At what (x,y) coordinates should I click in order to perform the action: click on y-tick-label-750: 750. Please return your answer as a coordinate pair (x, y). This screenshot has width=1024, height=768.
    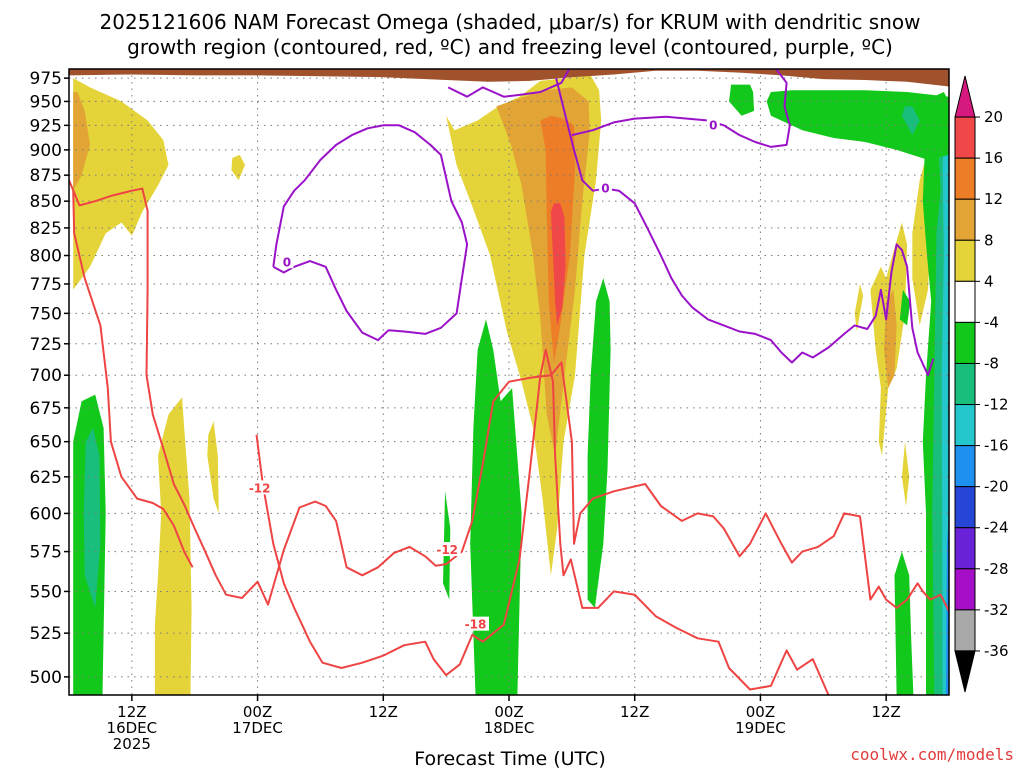
    Looking at the image, I should click on (46, 314).